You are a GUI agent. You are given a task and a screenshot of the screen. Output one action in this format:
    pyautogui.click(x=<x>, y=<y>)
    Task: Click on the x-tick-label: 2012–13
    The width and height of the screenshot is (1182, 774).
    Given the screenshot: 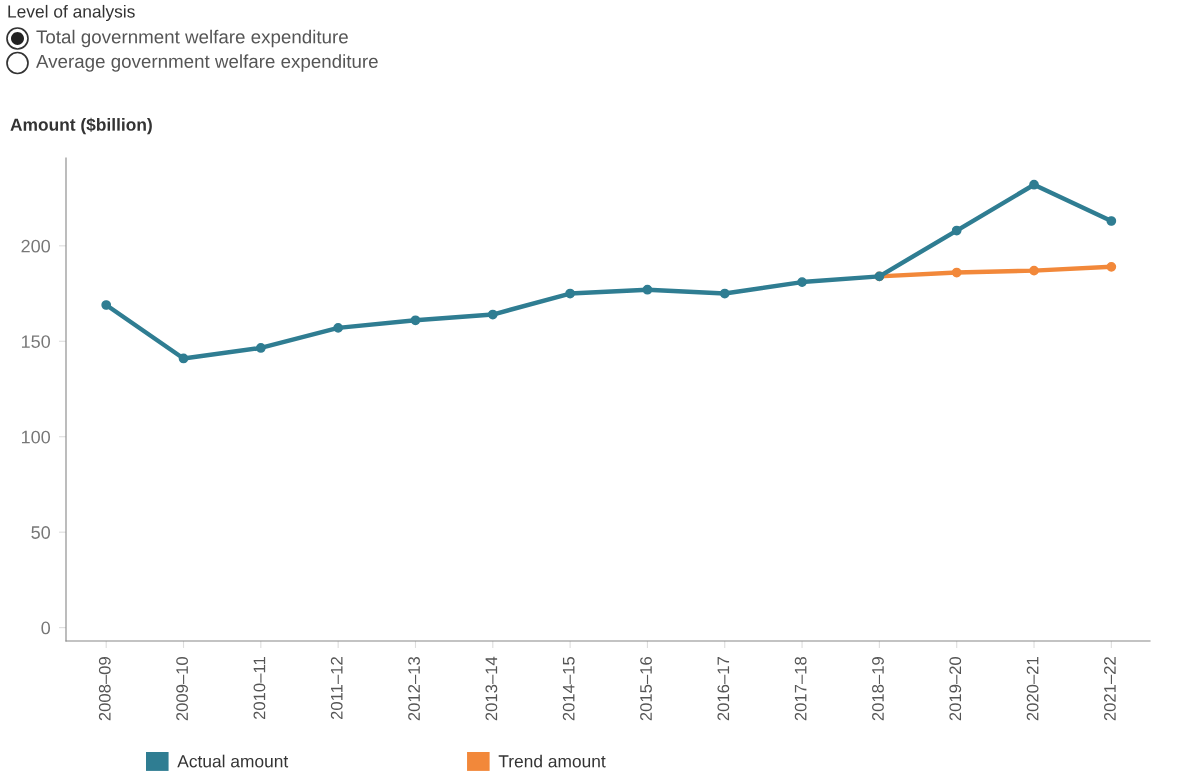 What is the action you would take?
    pyautogui.click(x=414, y=689)
    